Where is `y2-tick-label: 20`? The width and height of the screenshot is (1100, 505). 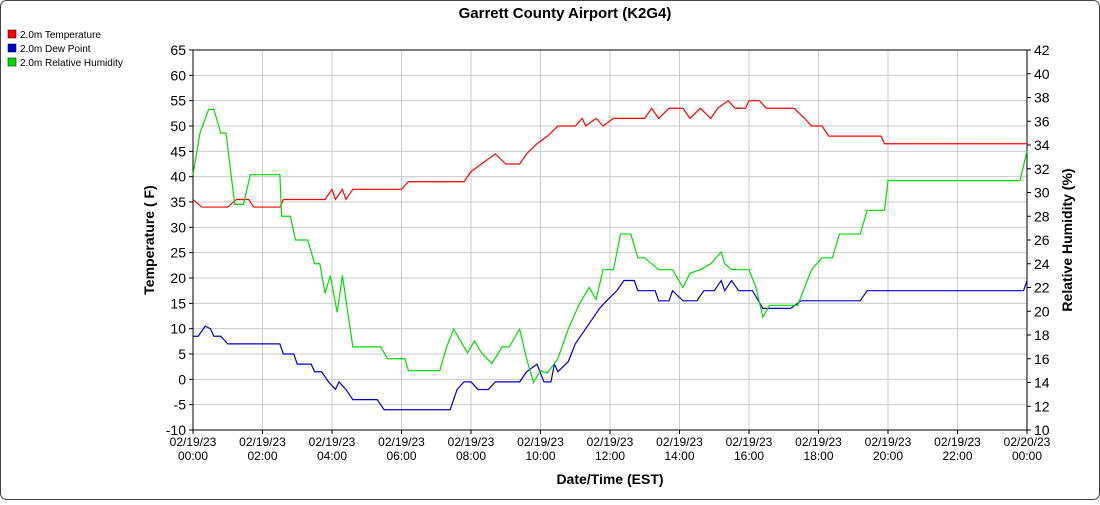
y2-tick-label: 20 is located at coordinates (1042, 311).